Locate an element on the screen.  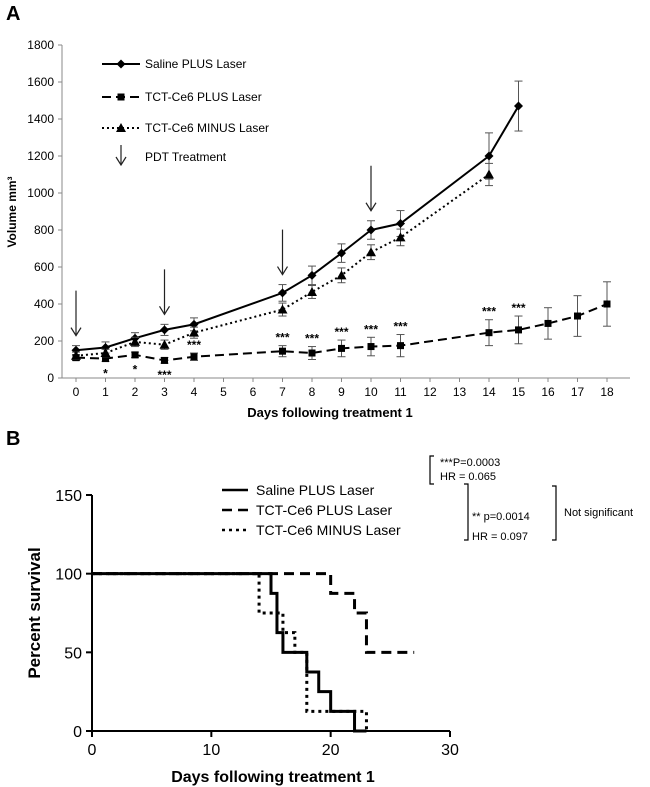
panel-a-x-tick-label: 6 is located at coordinates (253, 392).